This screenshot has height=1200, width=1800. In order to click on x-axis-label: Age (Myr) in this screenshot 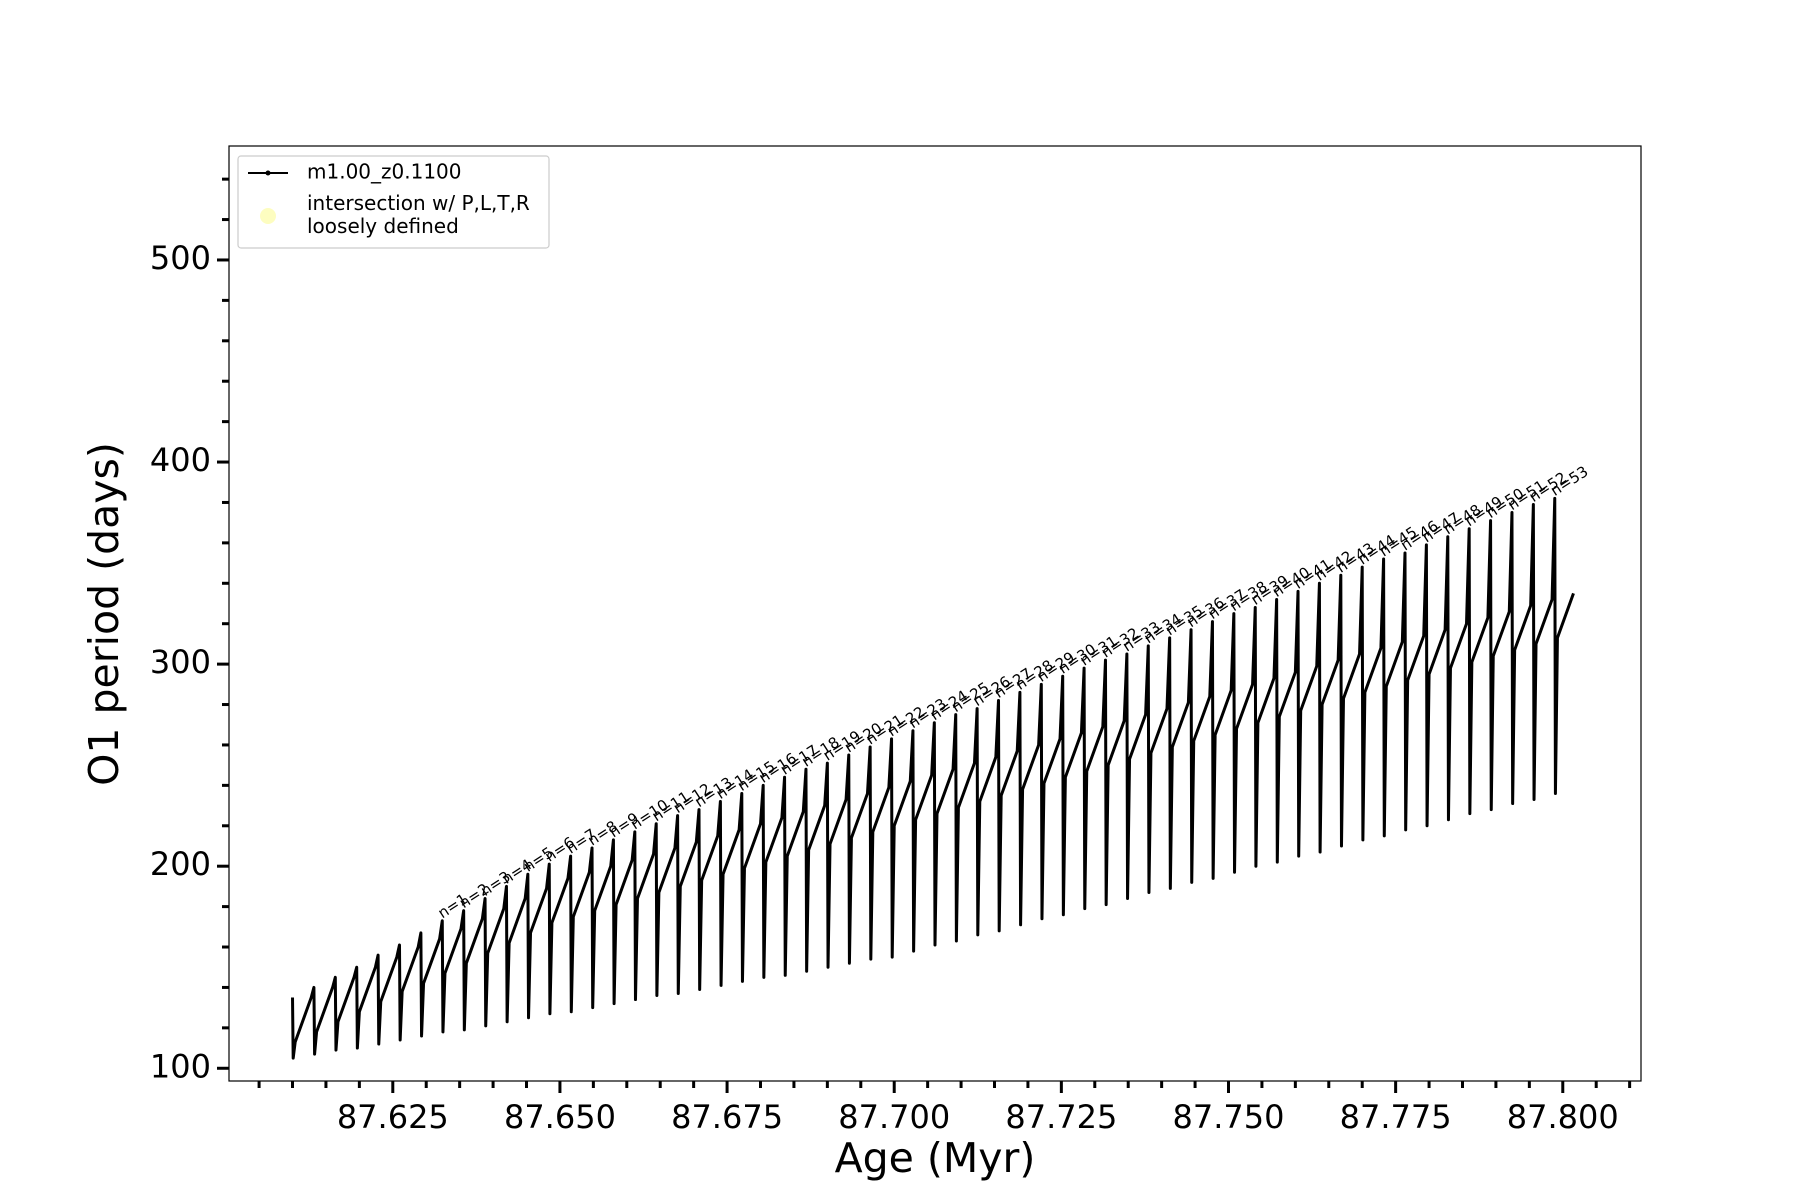, I will do `click(935, 1158)`.